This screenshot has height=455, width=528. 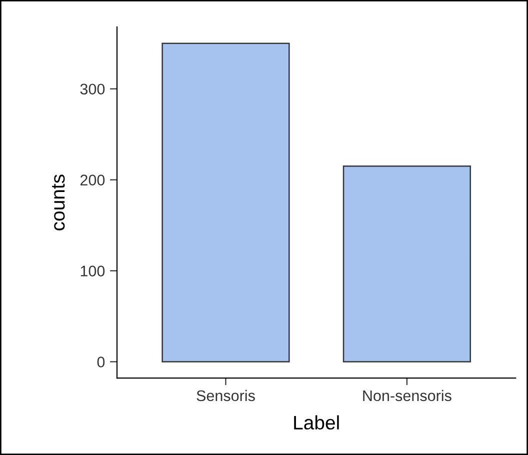 I want to click on y-axis-title: counts, so click(x=58, y=202).